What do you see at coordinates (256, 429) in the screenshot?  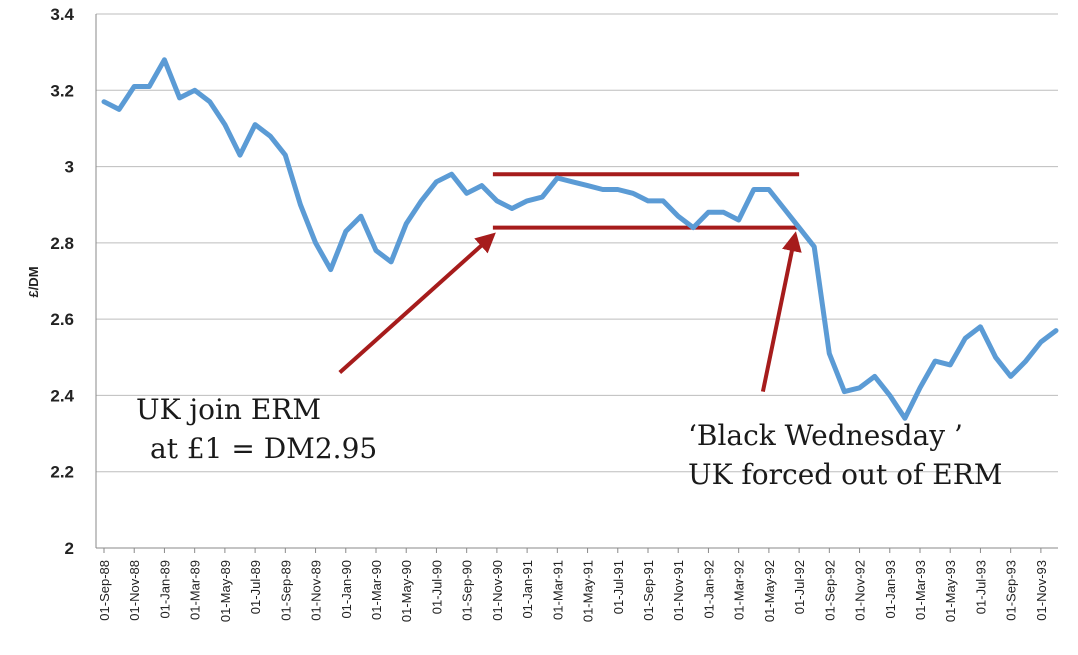 I see `annotation-erm-join: UK join ERM at £1 = DM2.95` at bounding box center [256, 429].